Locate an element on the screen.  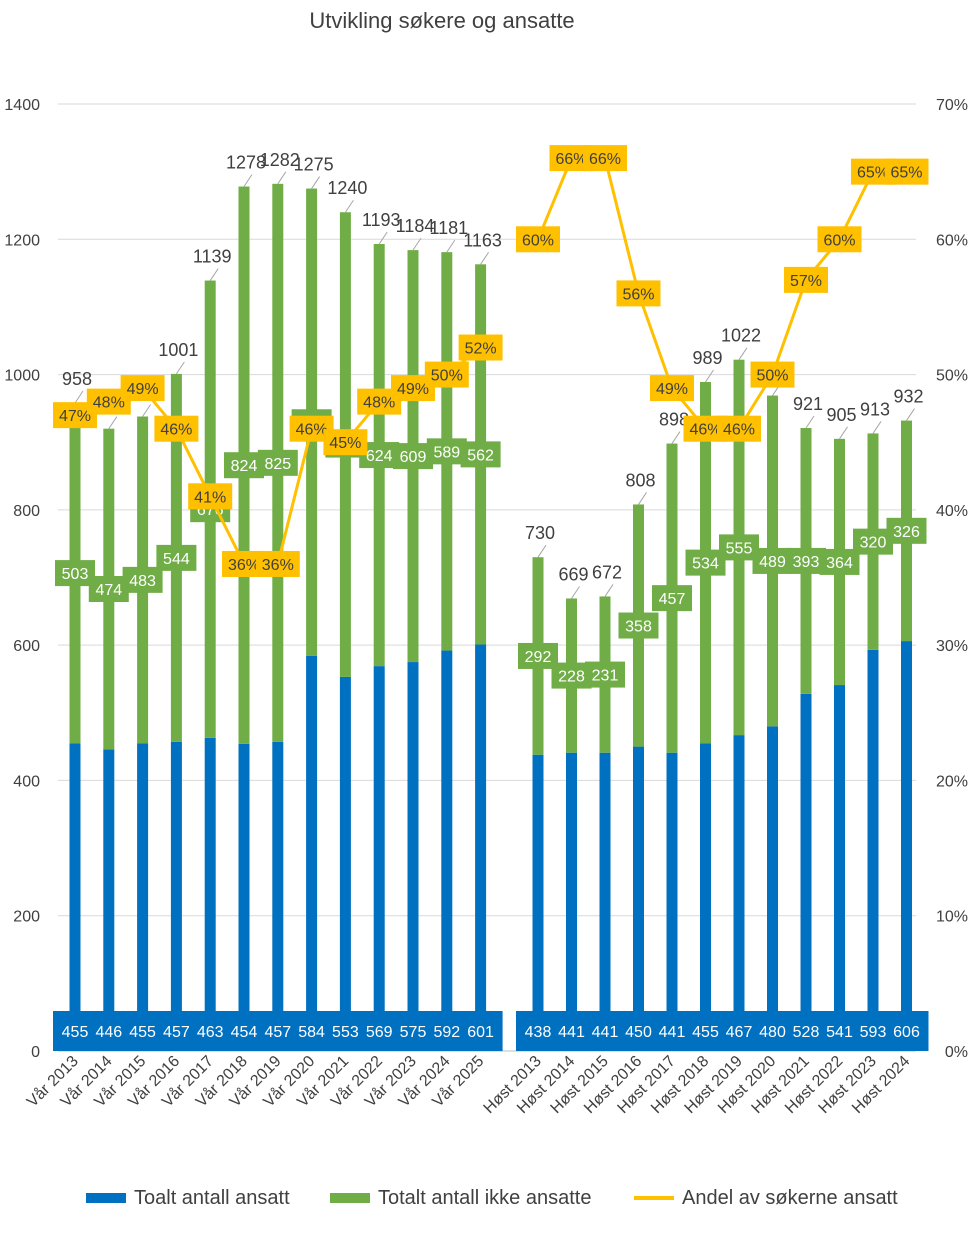
employed-value-label: 480 is located at coordinates (772, 1032).